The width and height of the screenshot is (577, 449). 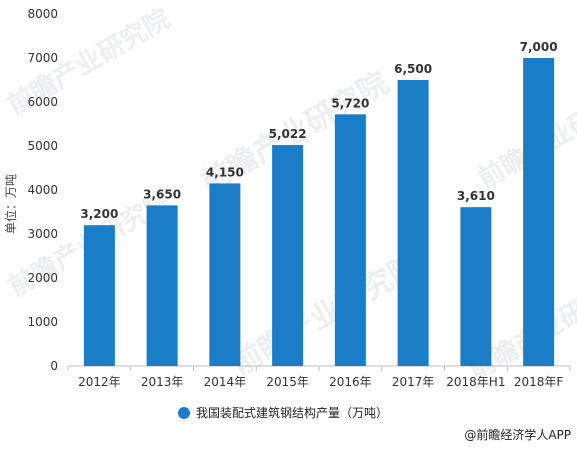 I want to click on data-label: 3,650, so click(x=162, y=194).